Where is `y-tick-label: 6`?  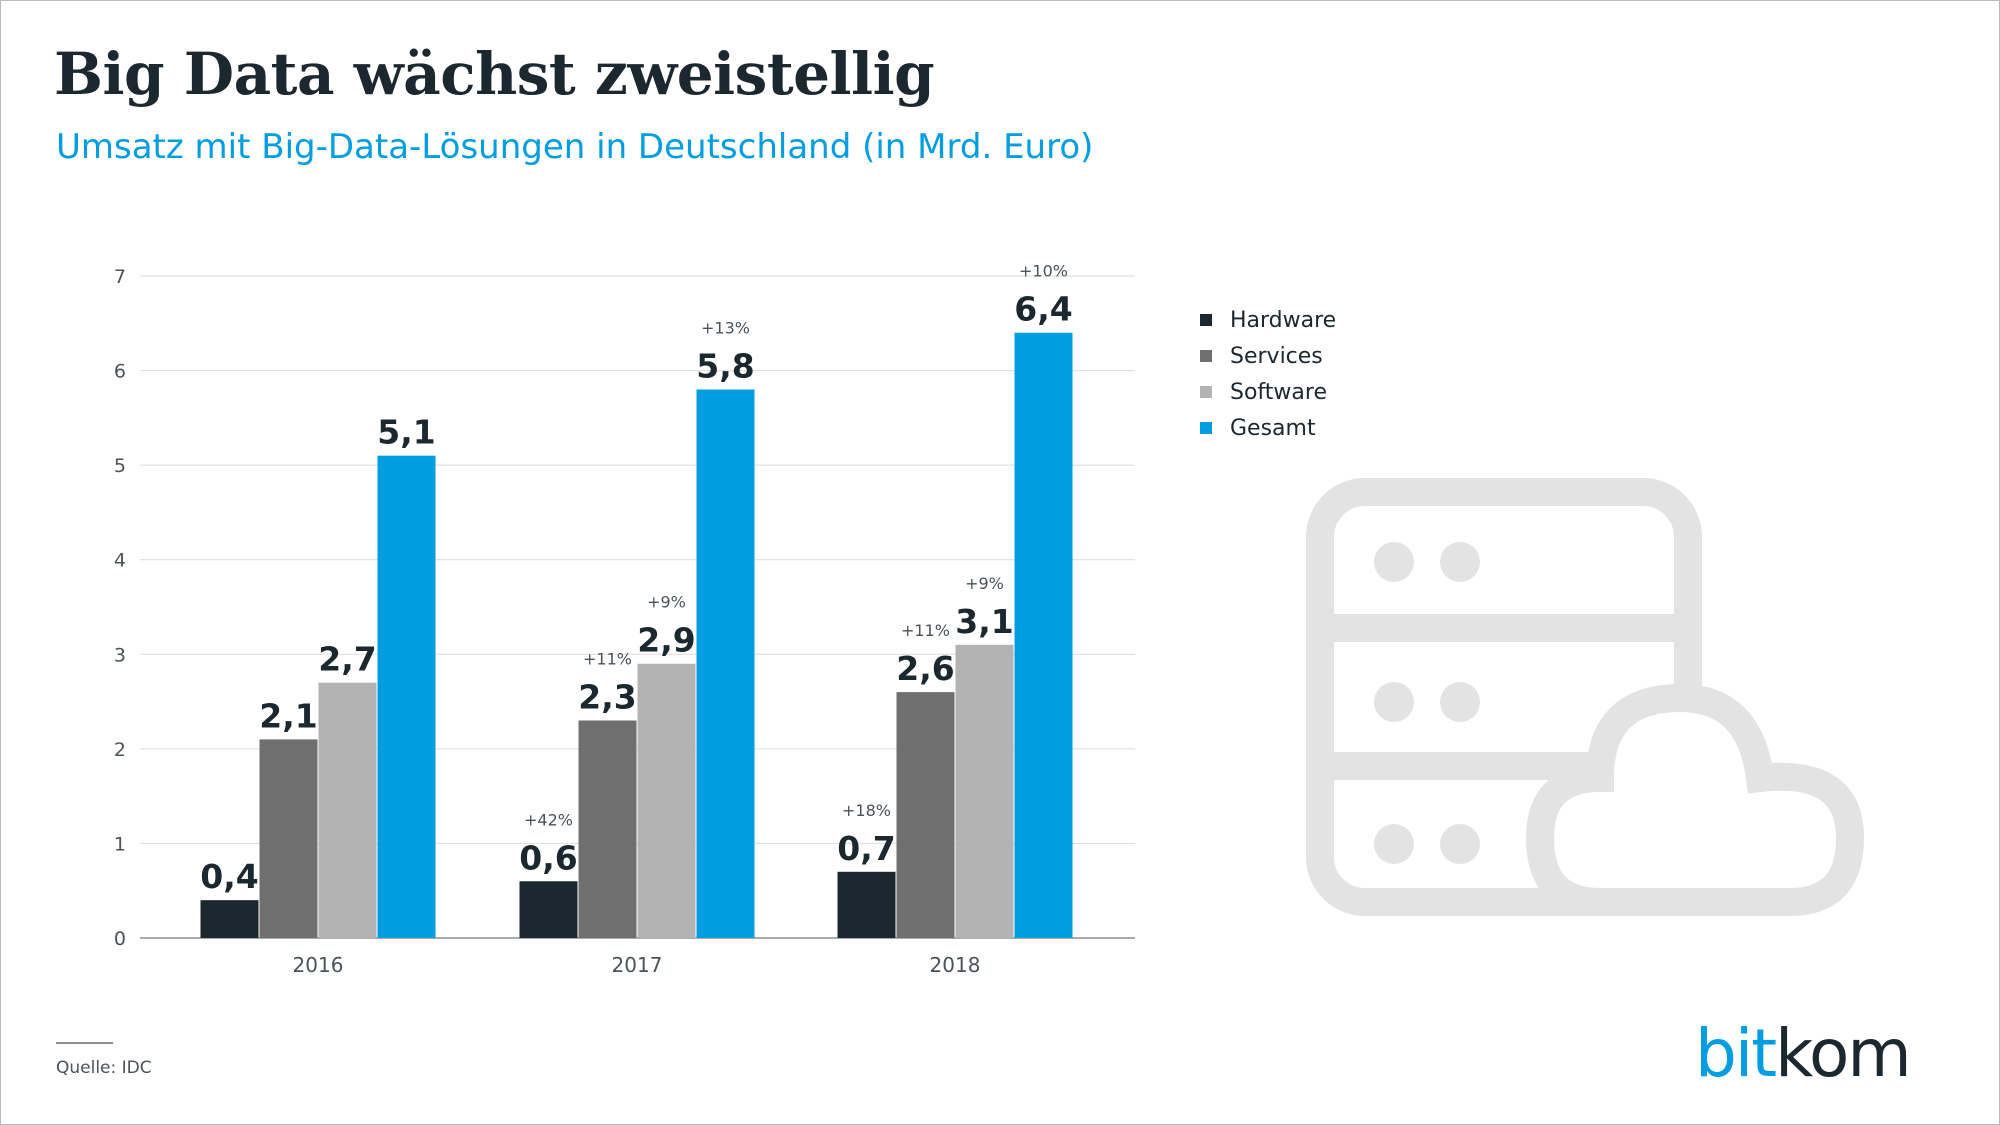
y-tick-label: 6 is located at coordinates (120, 372).